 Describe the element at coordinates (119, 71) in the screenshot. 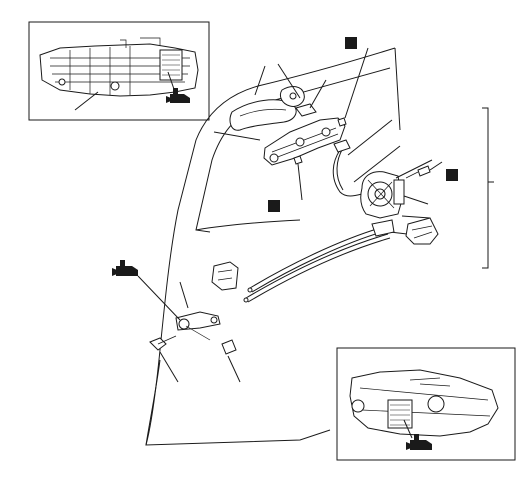

I see `inset-handle-frame` at that location.